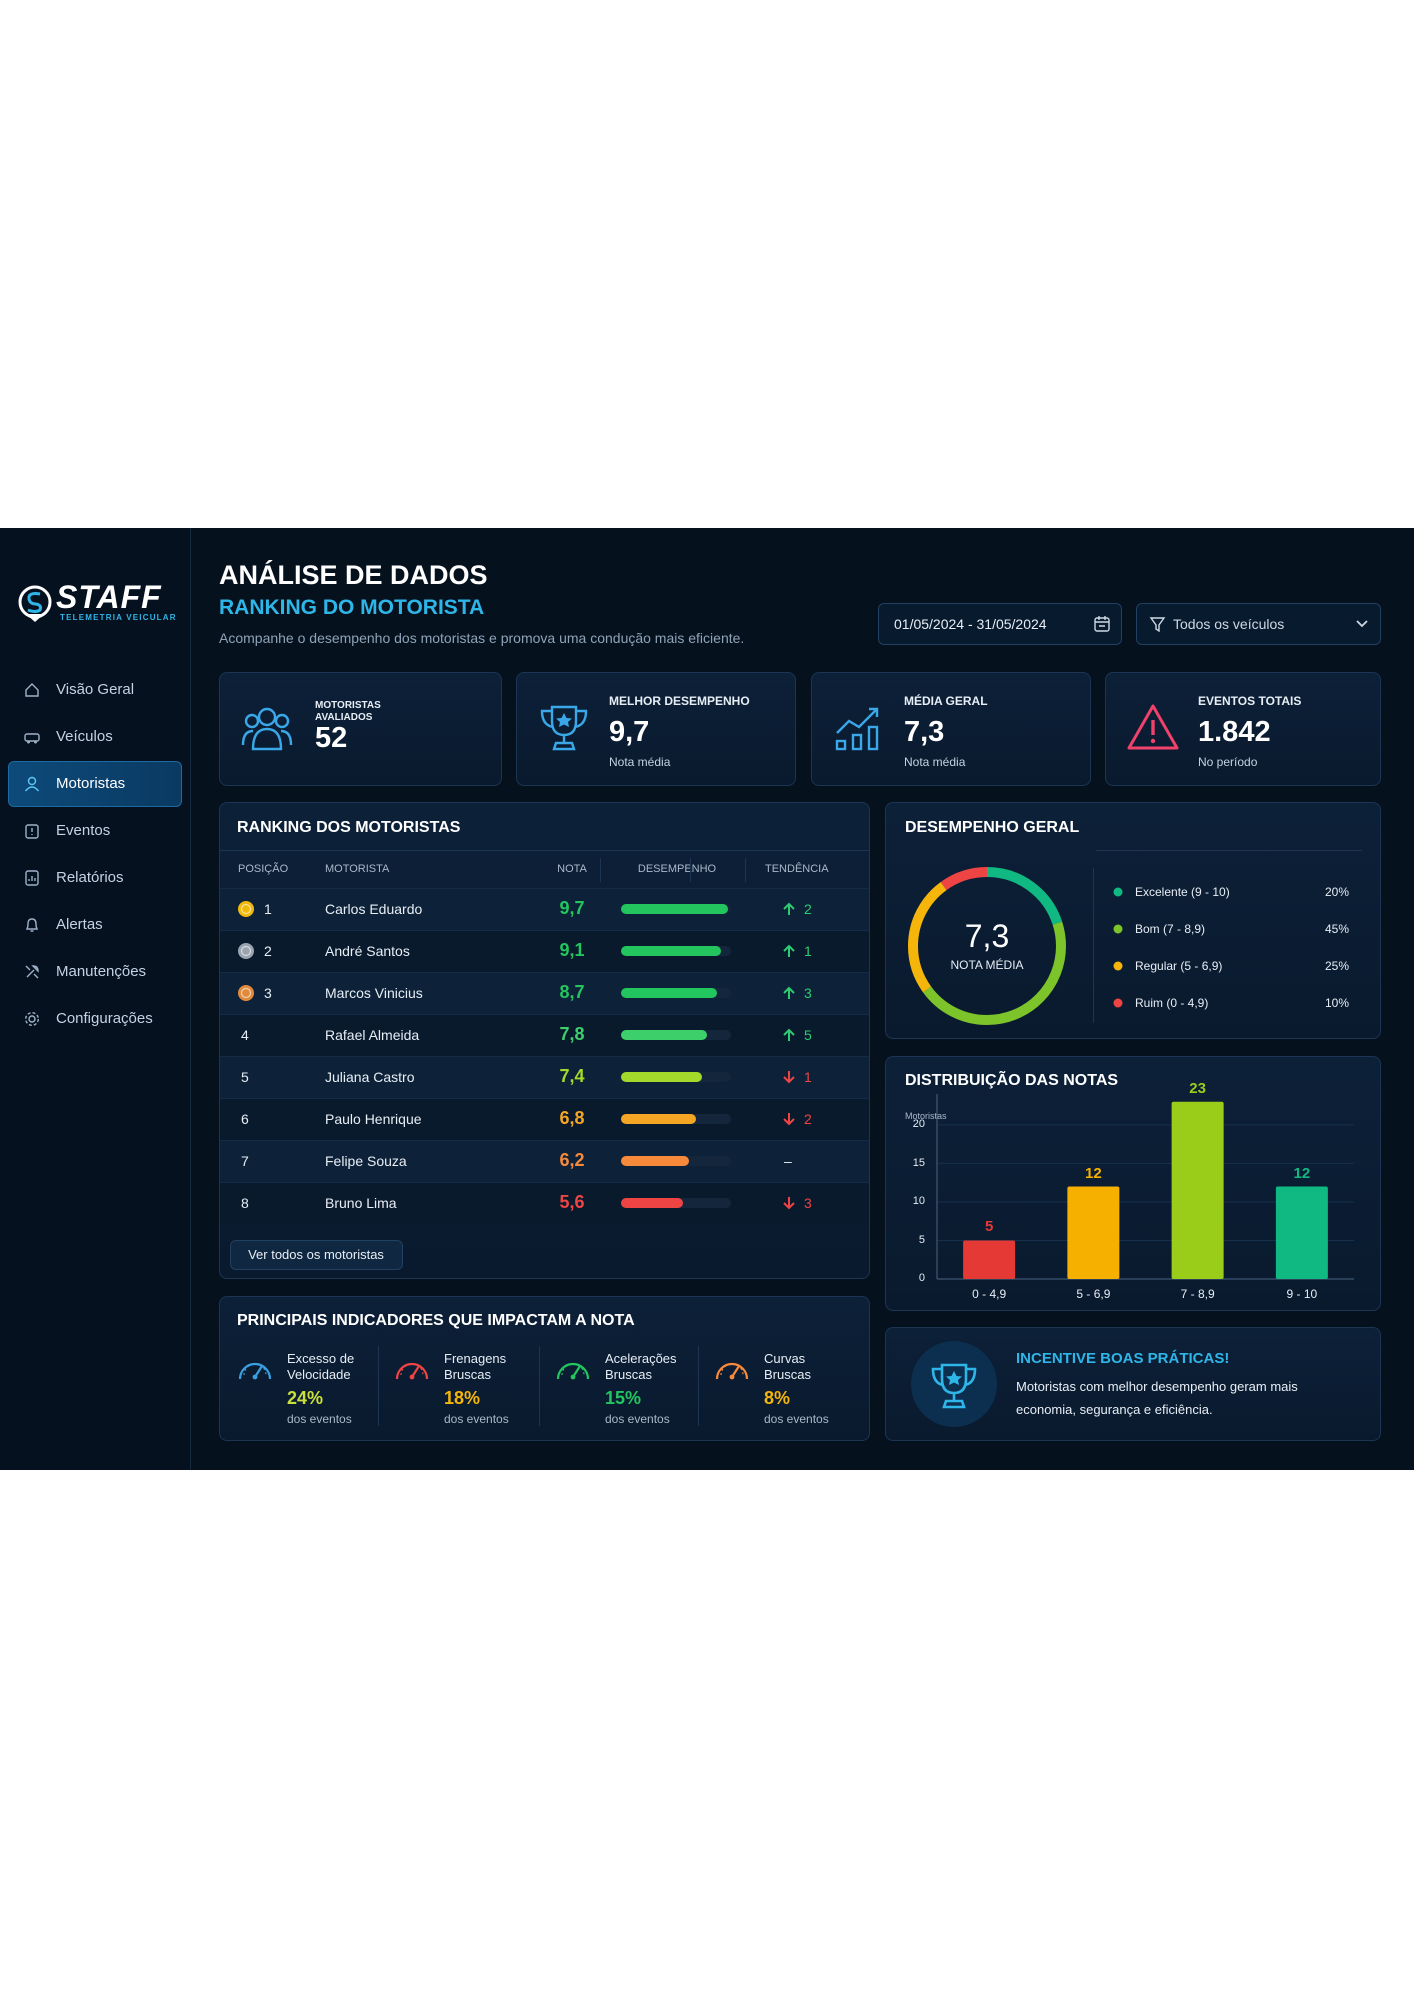 This screenshot has width=1414, height=2000. What do you see at coordinates (84, 736) in the screenshot?
I see `nav-item: Veículos` at bounding box center [84, 736].